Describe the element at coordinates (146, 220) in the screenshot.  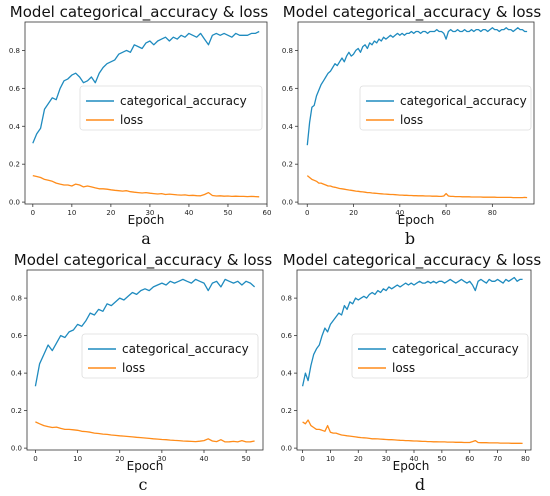
I see `panel-a-xlabel: Epoch` at that location.